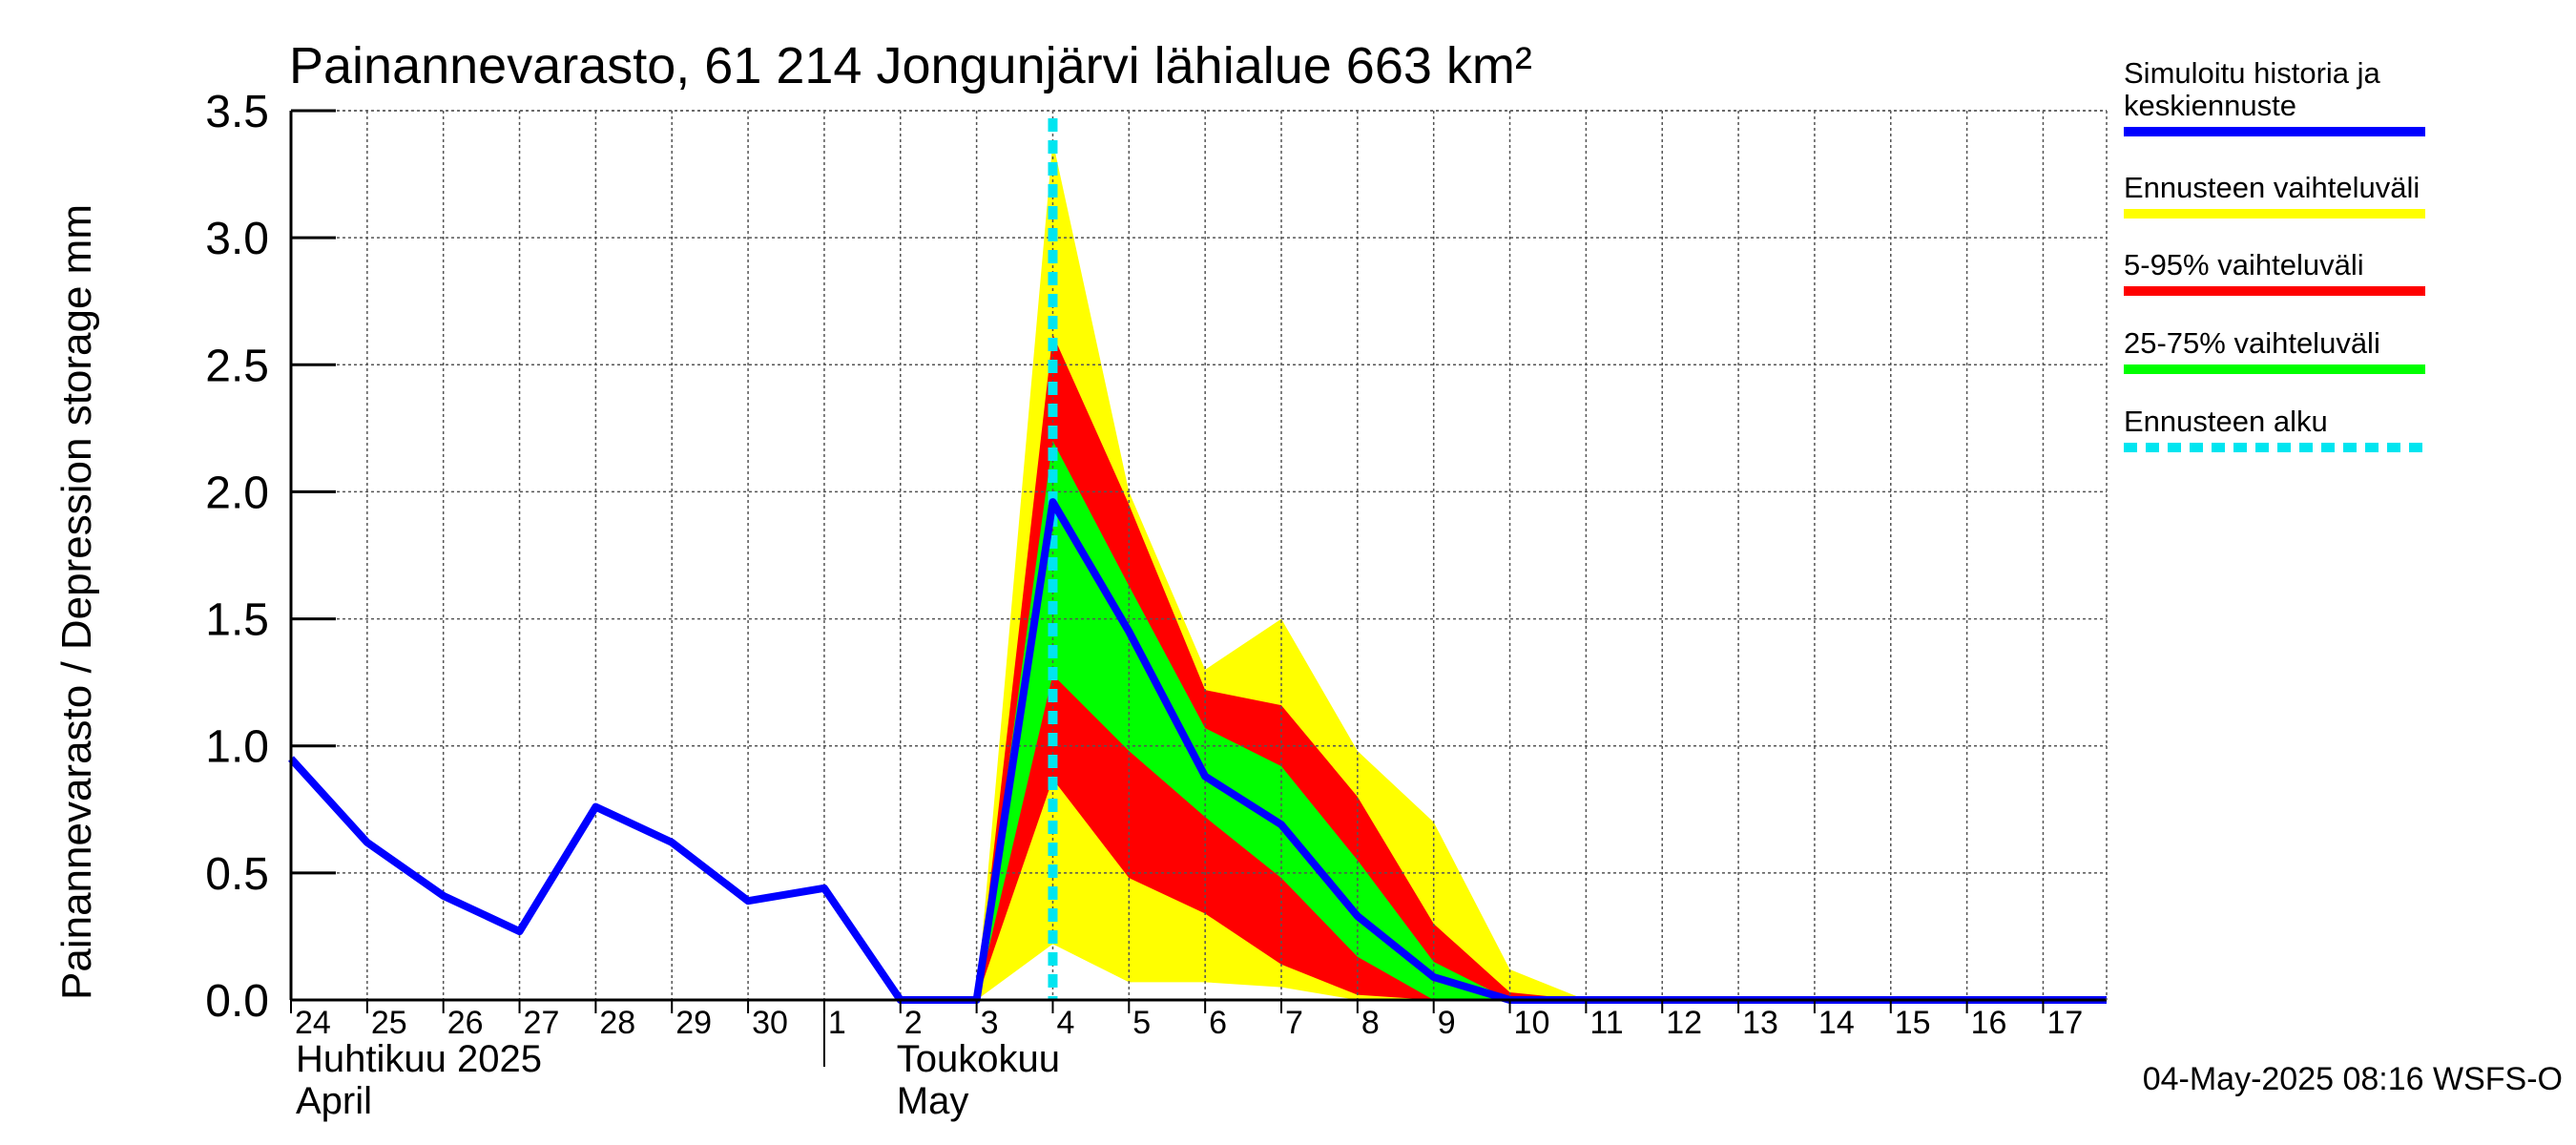 This screenshot has height=1145, width=2576. I want to click on x-tick-label: 4, so click(1065, 1023).